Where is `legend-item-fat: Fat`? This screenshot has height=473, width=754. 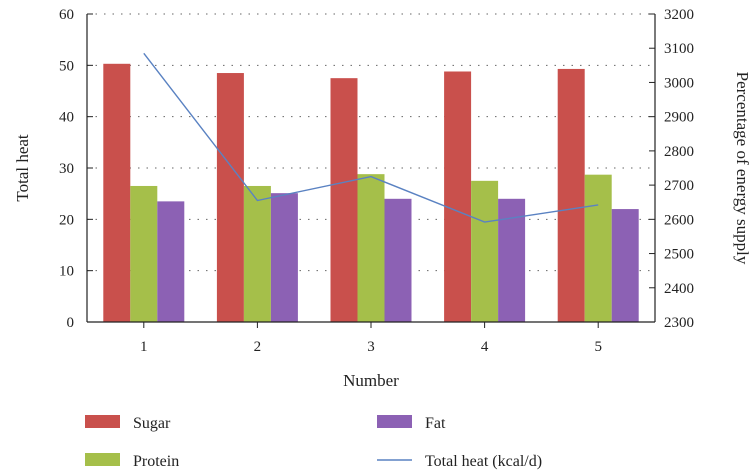 legend-item-fat: Fat is located at coordinates (411, 423).